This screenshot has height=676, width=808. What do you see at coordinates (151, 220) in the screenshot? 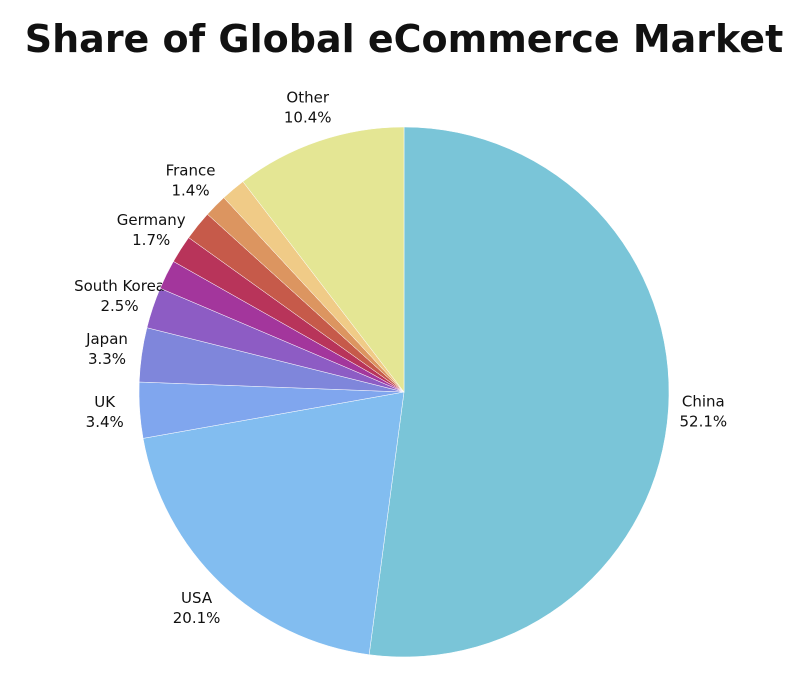
I see `slice-label: Germany` at bounding box center [151, 220].